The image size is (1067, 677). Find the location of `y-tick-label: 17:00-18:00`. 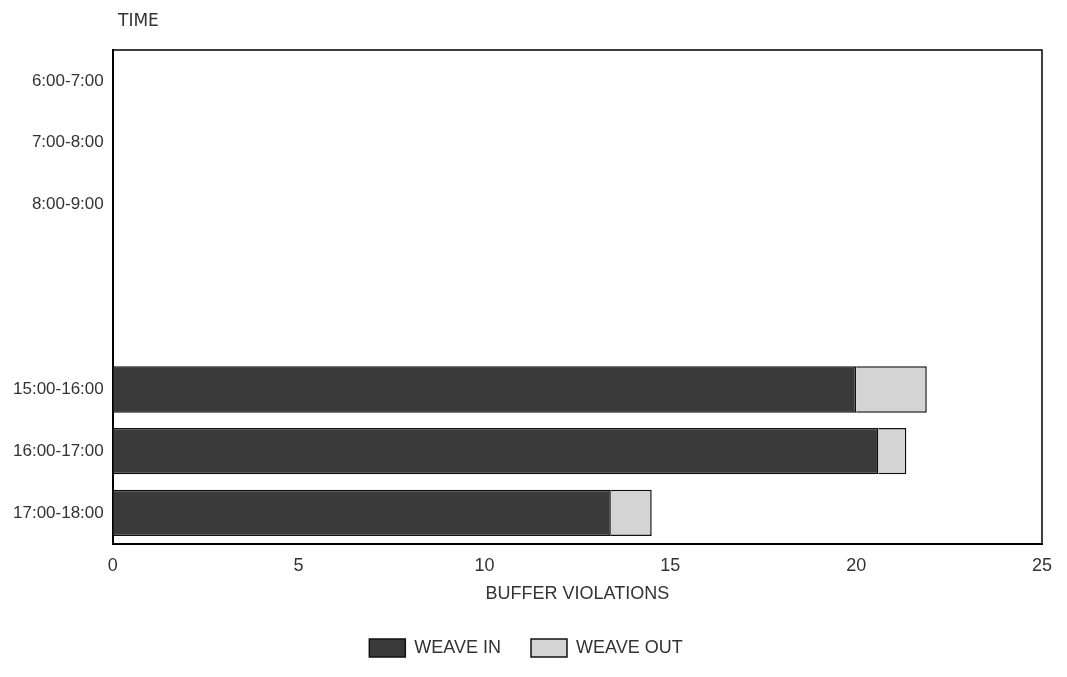

y-tick-label: 17:00-18:00 is located at coordinates (58, 512).